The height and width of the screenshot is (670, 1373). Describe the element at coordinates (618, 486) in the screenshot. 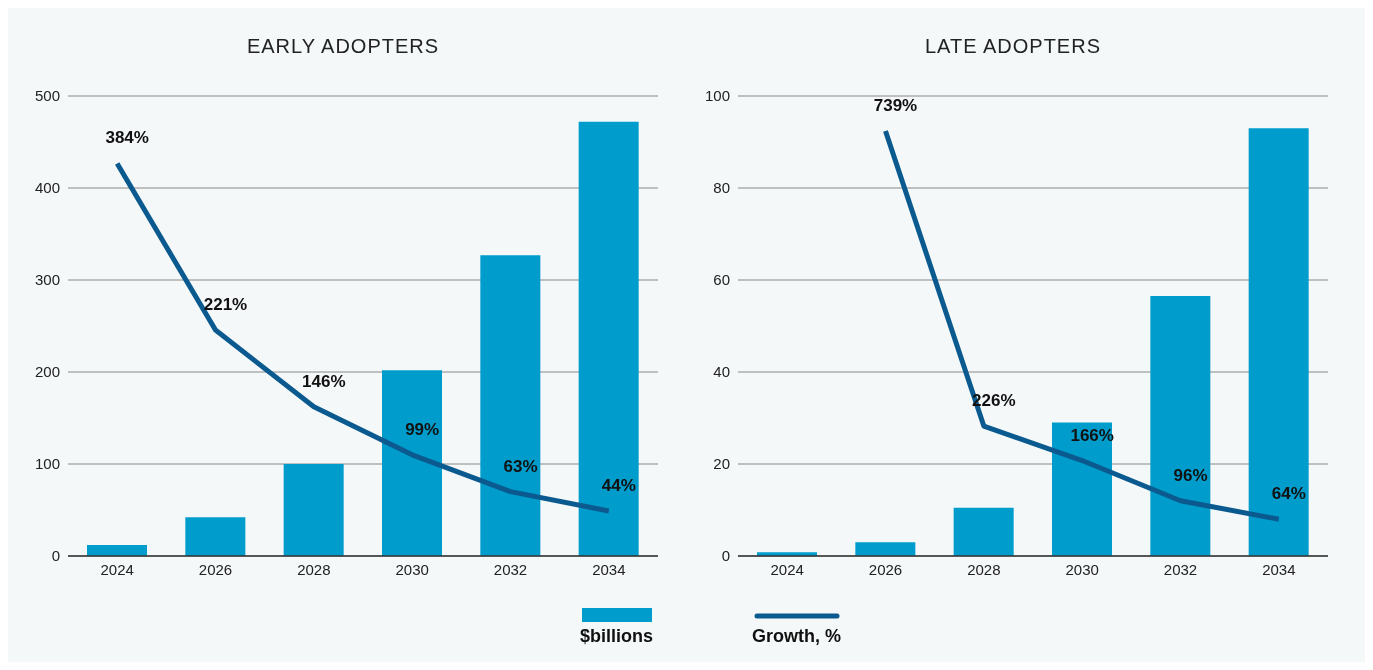

I see `data-label: 44%` at that location.